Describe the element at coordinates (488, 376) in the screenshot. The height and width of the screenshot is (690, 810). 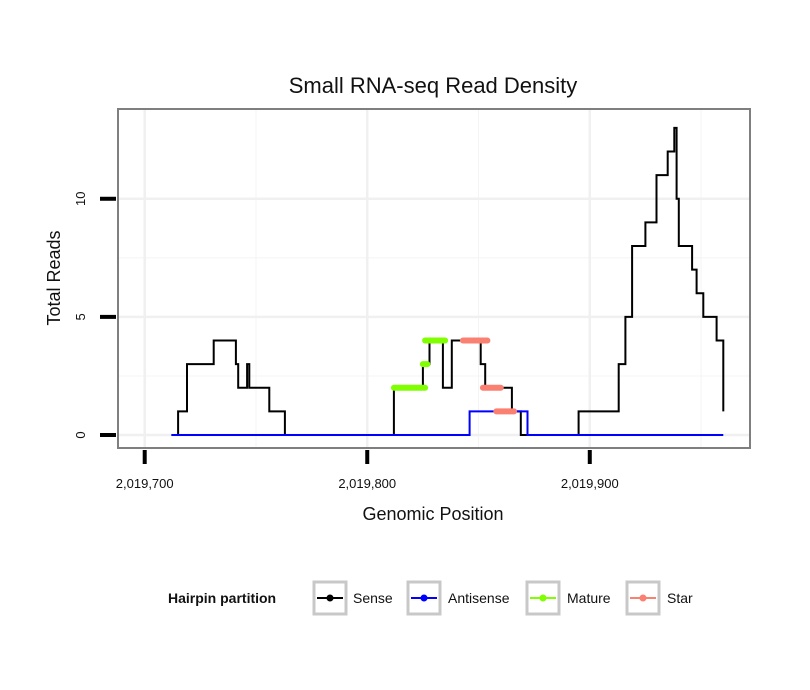
I see `series-star` at that location.